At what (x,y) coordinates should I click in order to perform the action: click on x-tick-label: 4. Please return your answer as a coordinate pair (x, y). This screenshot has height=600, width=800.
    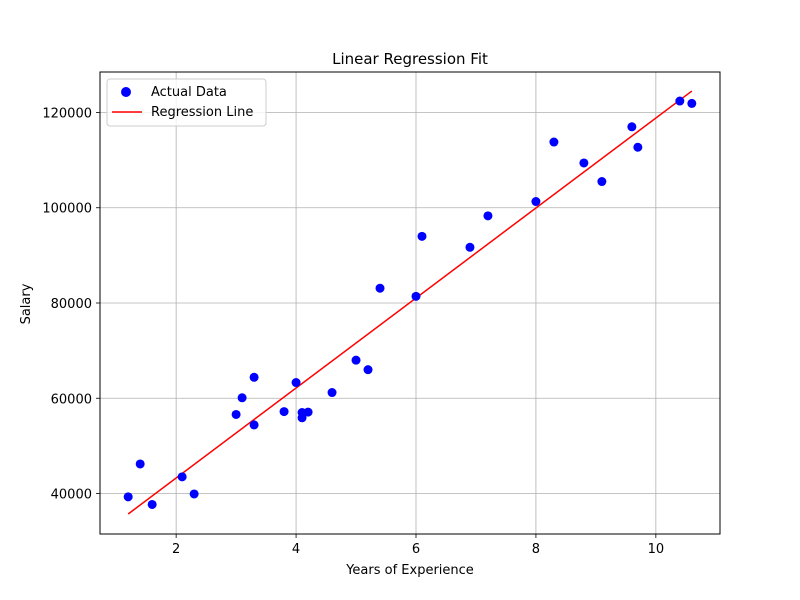
    Looking at the image, I should click on (296, 549).